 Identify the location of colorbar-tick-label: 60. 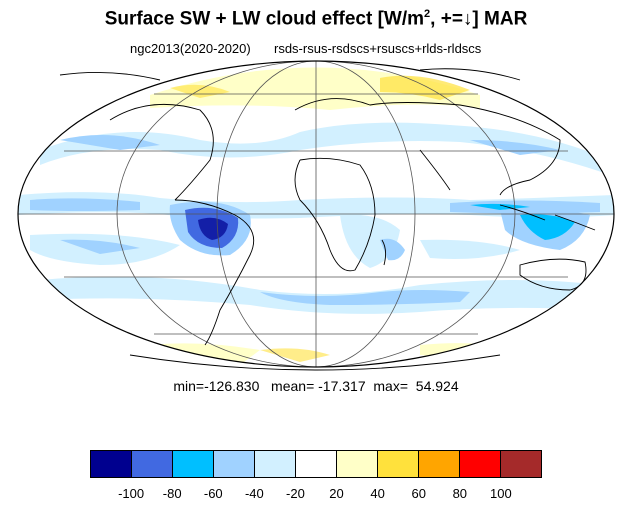
(418, 493).